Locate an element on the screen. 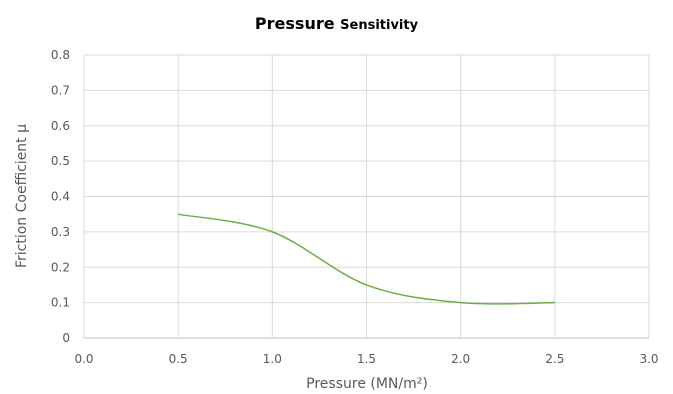 The image size is (673, 394). chart-title: Pressure Sensitivity is located at coordinates (336, 23).